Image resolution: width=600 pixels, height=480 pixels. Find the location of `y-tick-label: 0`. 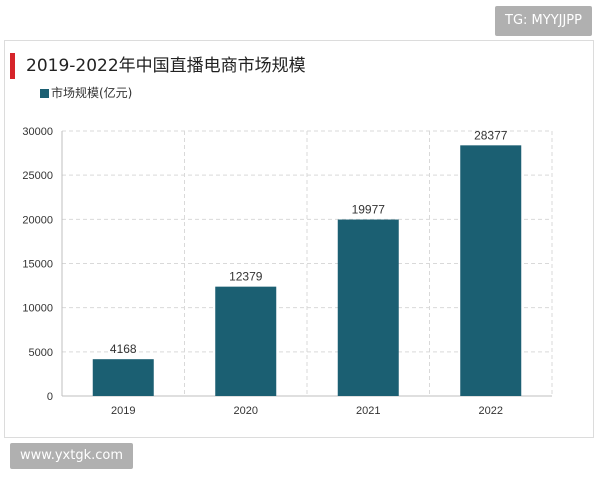

y-tick-label: 0 is located at coordinates (50, 397).